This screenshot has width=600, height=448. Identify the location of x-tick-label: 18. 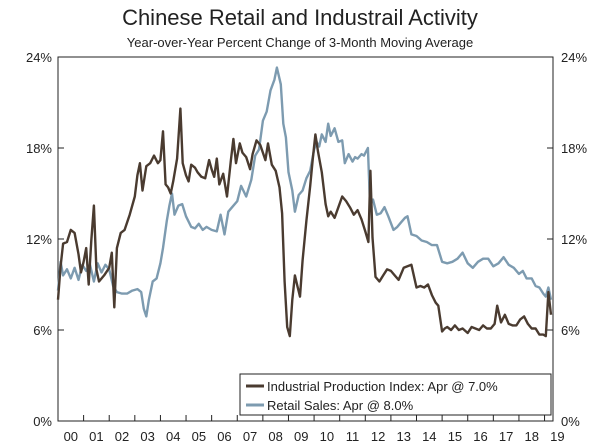
(532, 436).